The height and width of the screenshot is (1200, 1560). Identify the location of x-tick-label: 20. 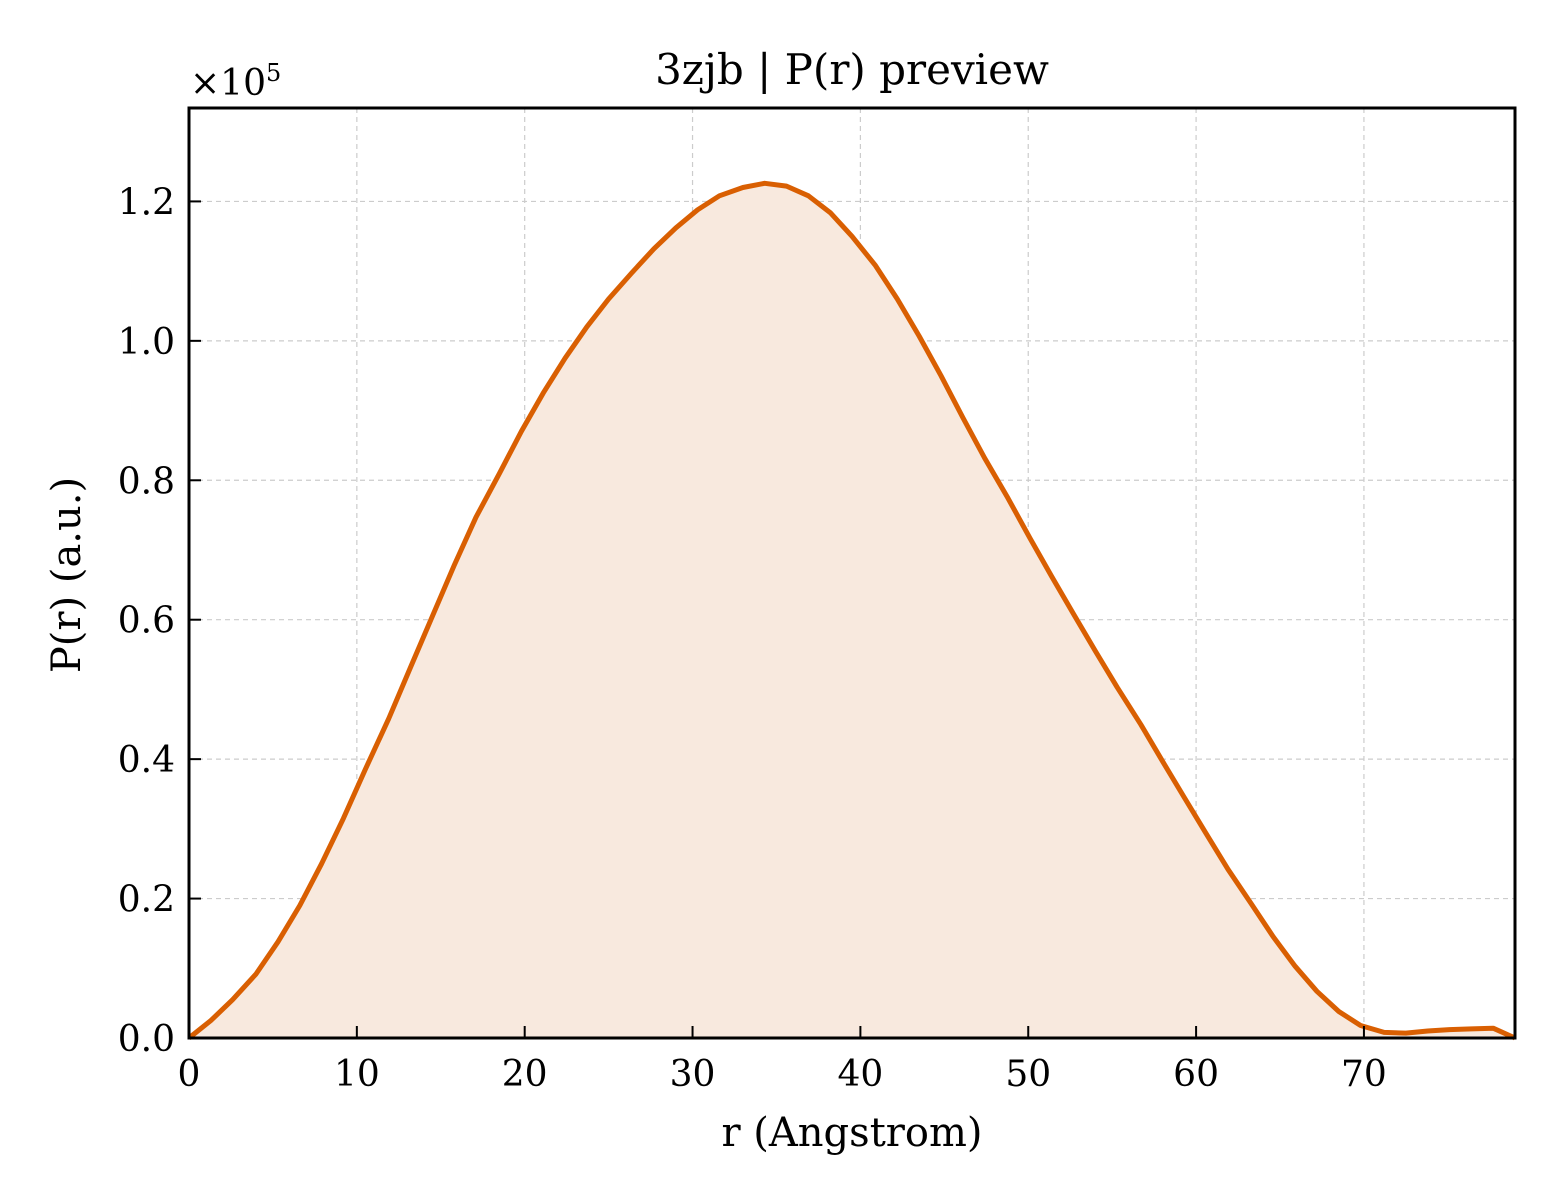
(525, 1074).